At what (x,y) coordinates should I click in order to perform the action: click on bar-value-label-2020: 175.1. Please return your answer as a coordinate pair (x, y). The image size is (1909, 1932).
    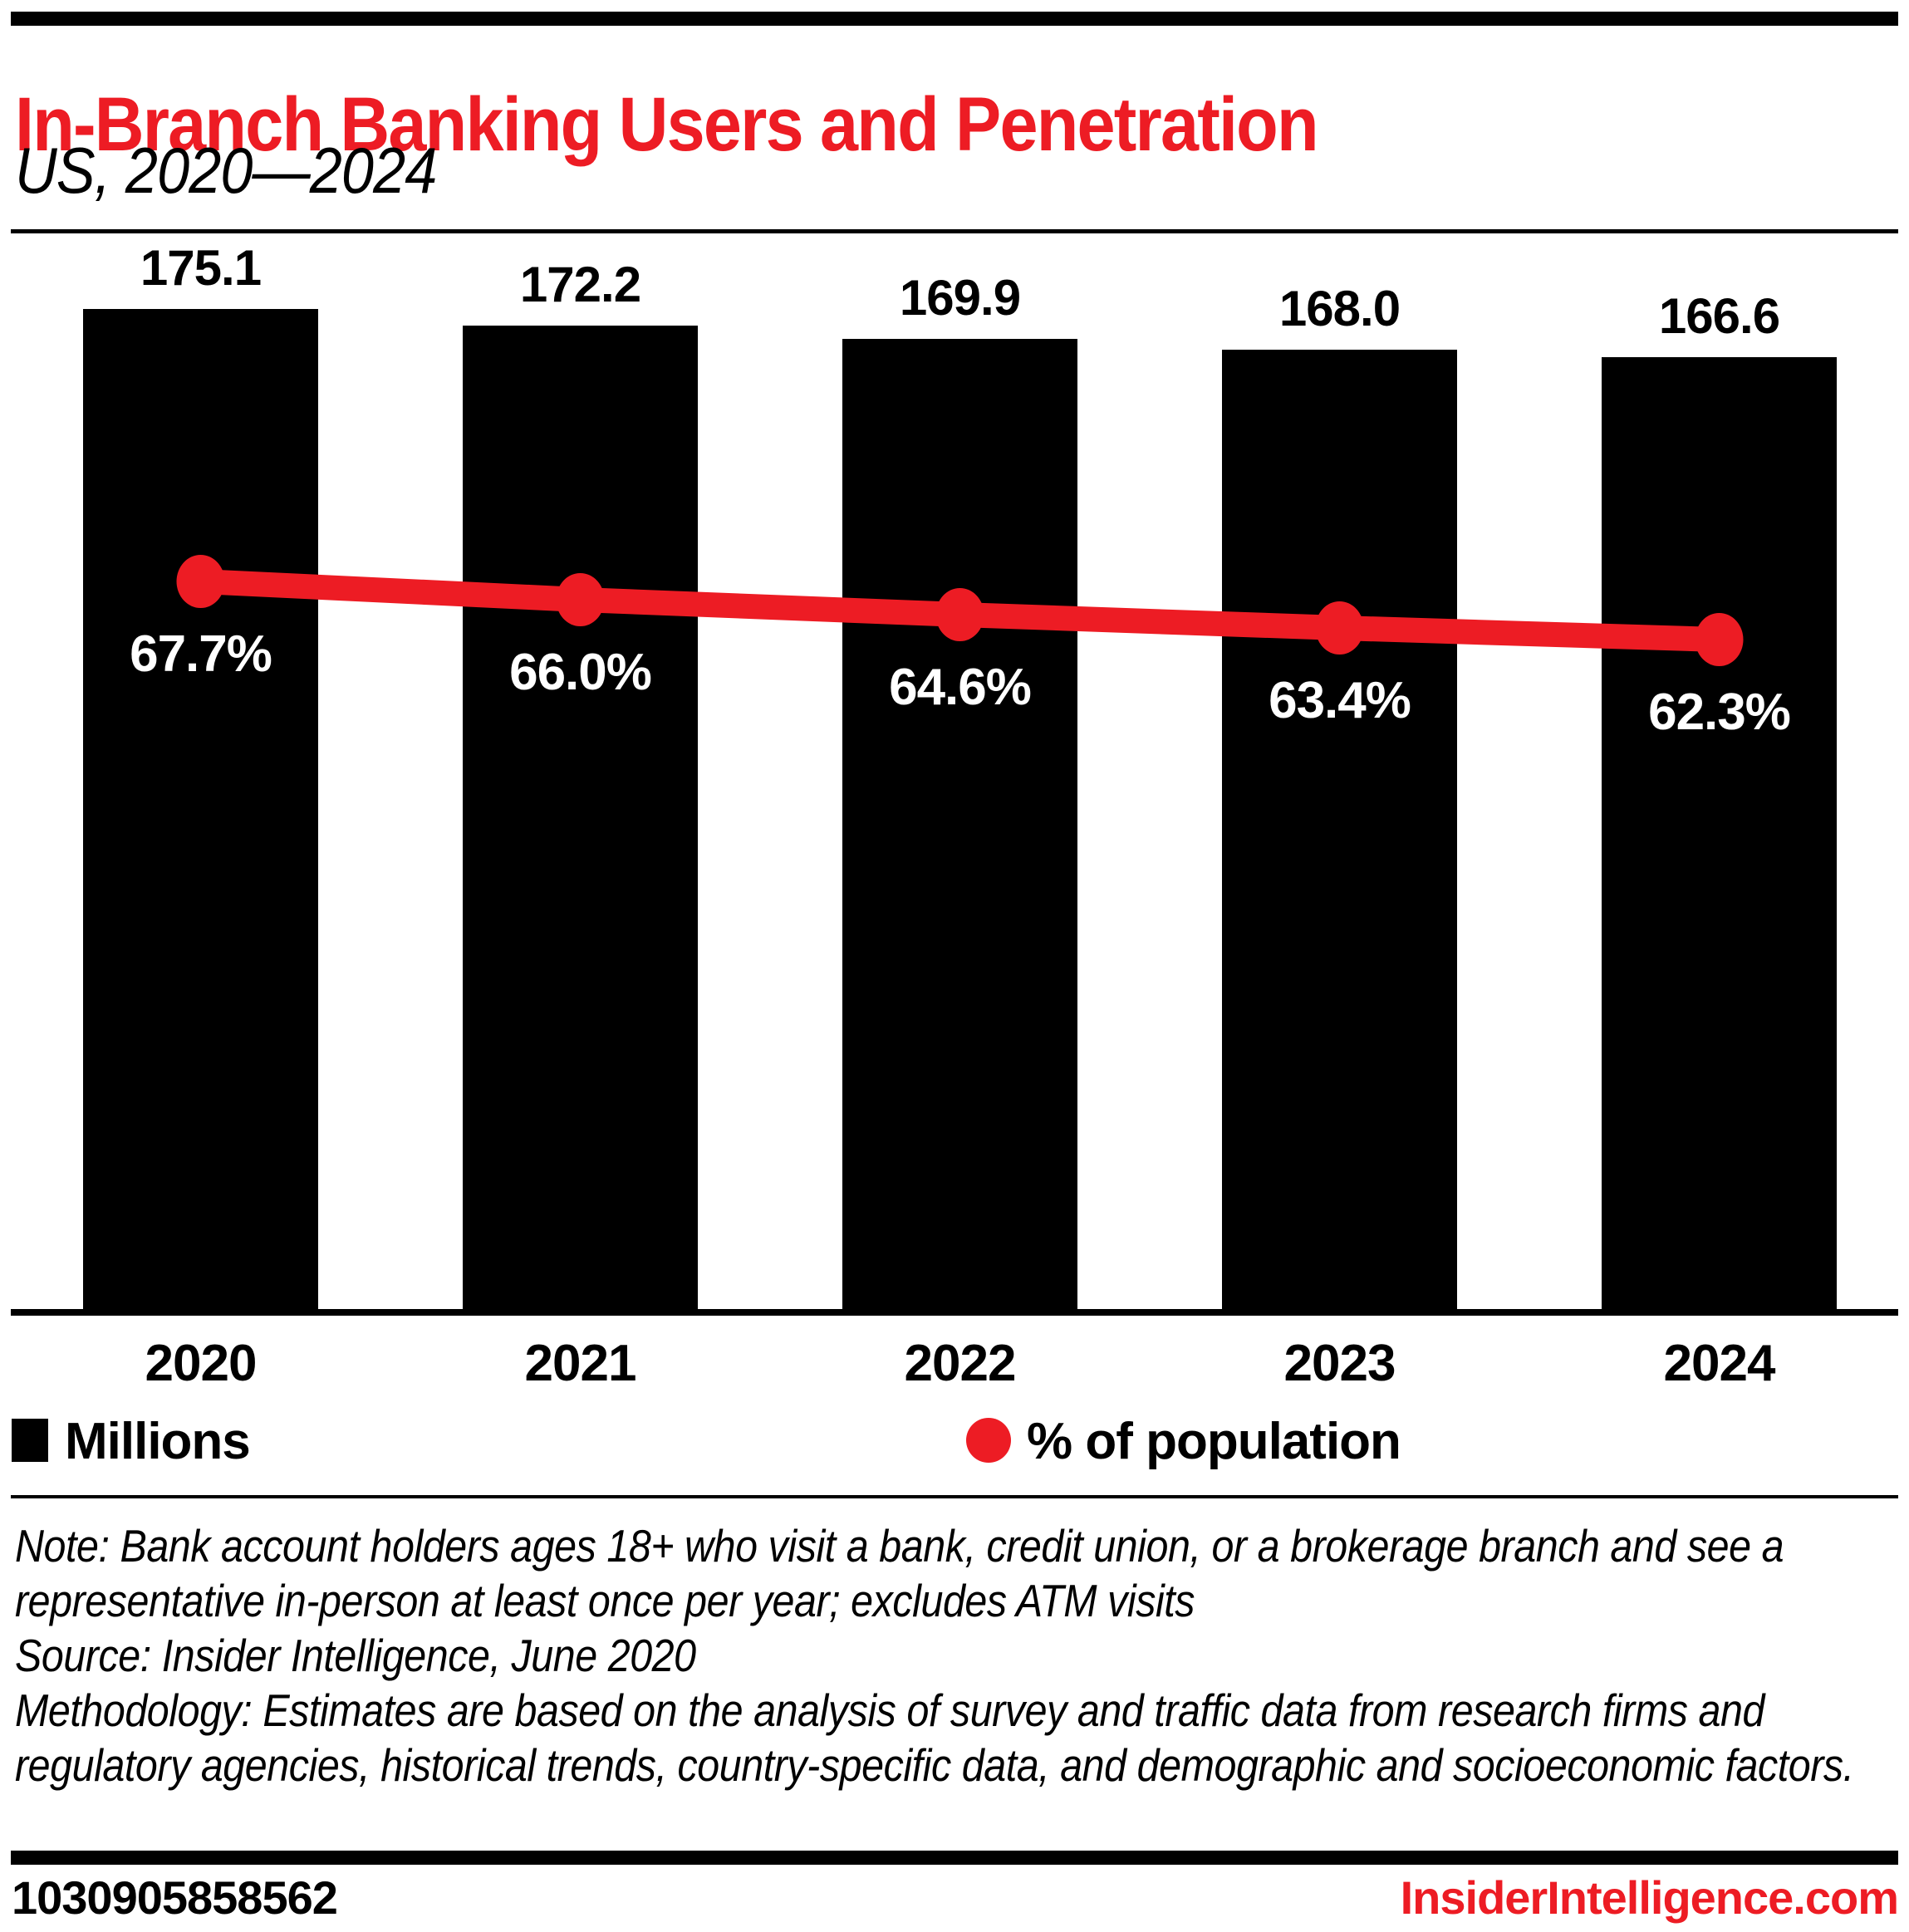
    Looking at the image, I should click on (201, 268).